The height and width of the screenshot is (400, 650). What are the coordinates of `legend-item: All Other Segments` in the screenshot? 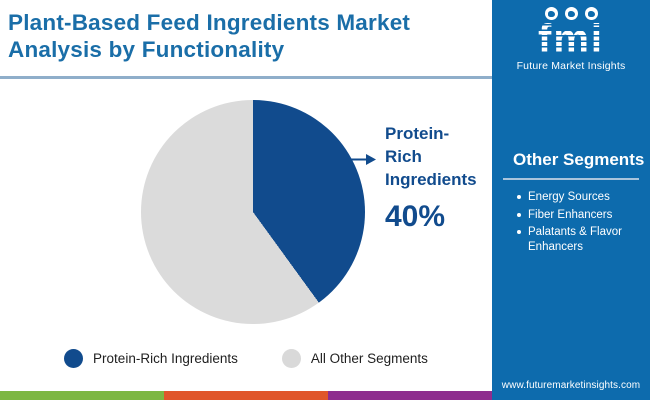 It's located at (354, 358).